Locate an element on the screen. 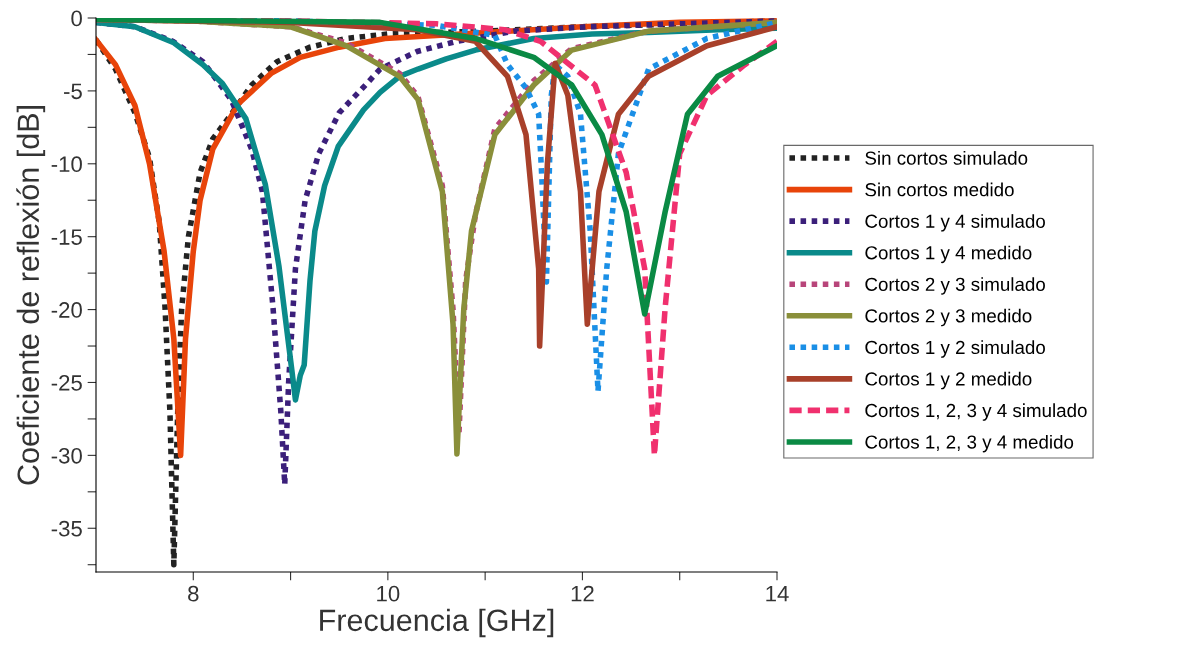 Image resolution: width=1177 pixels, height=648 pixels. legend-label: Sin cortos medido is located at coordinates (939, 189).